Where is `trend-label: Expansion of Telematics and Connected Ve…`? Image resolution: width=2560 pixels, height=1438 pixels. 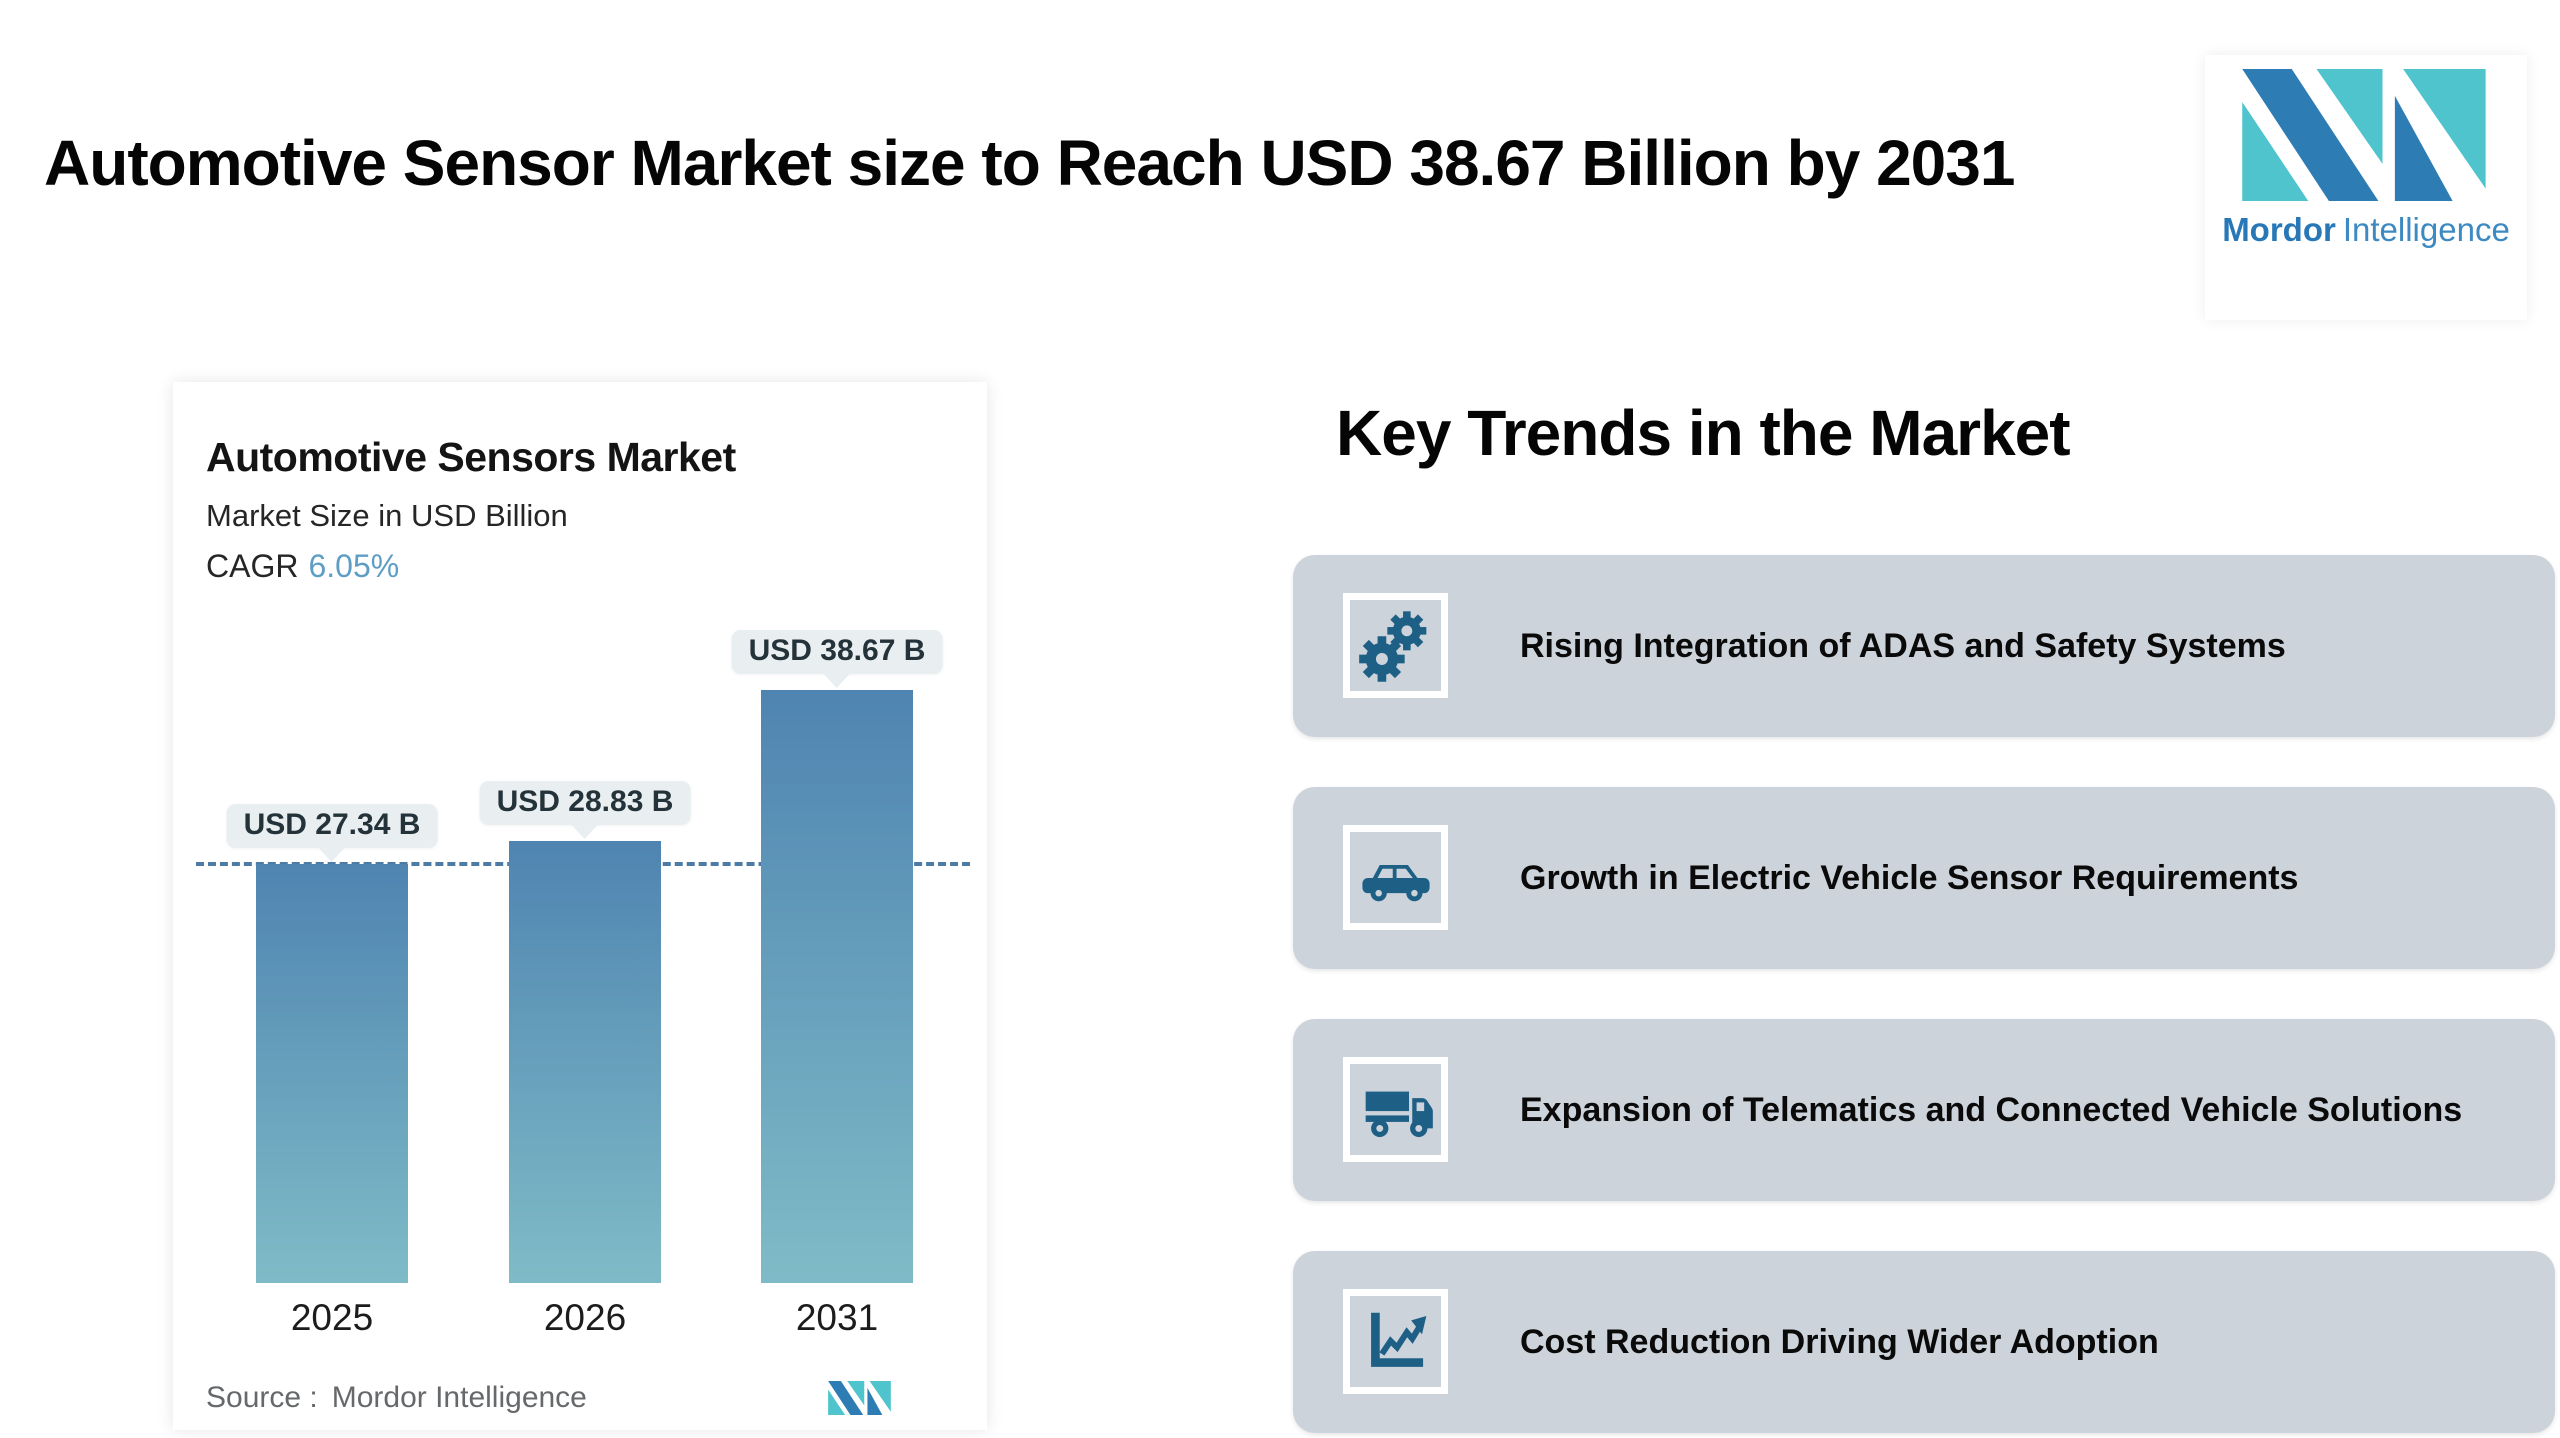
trend-label: Expansion of Telematics and Connected Ve… is located at coordinates (1991, 1109).